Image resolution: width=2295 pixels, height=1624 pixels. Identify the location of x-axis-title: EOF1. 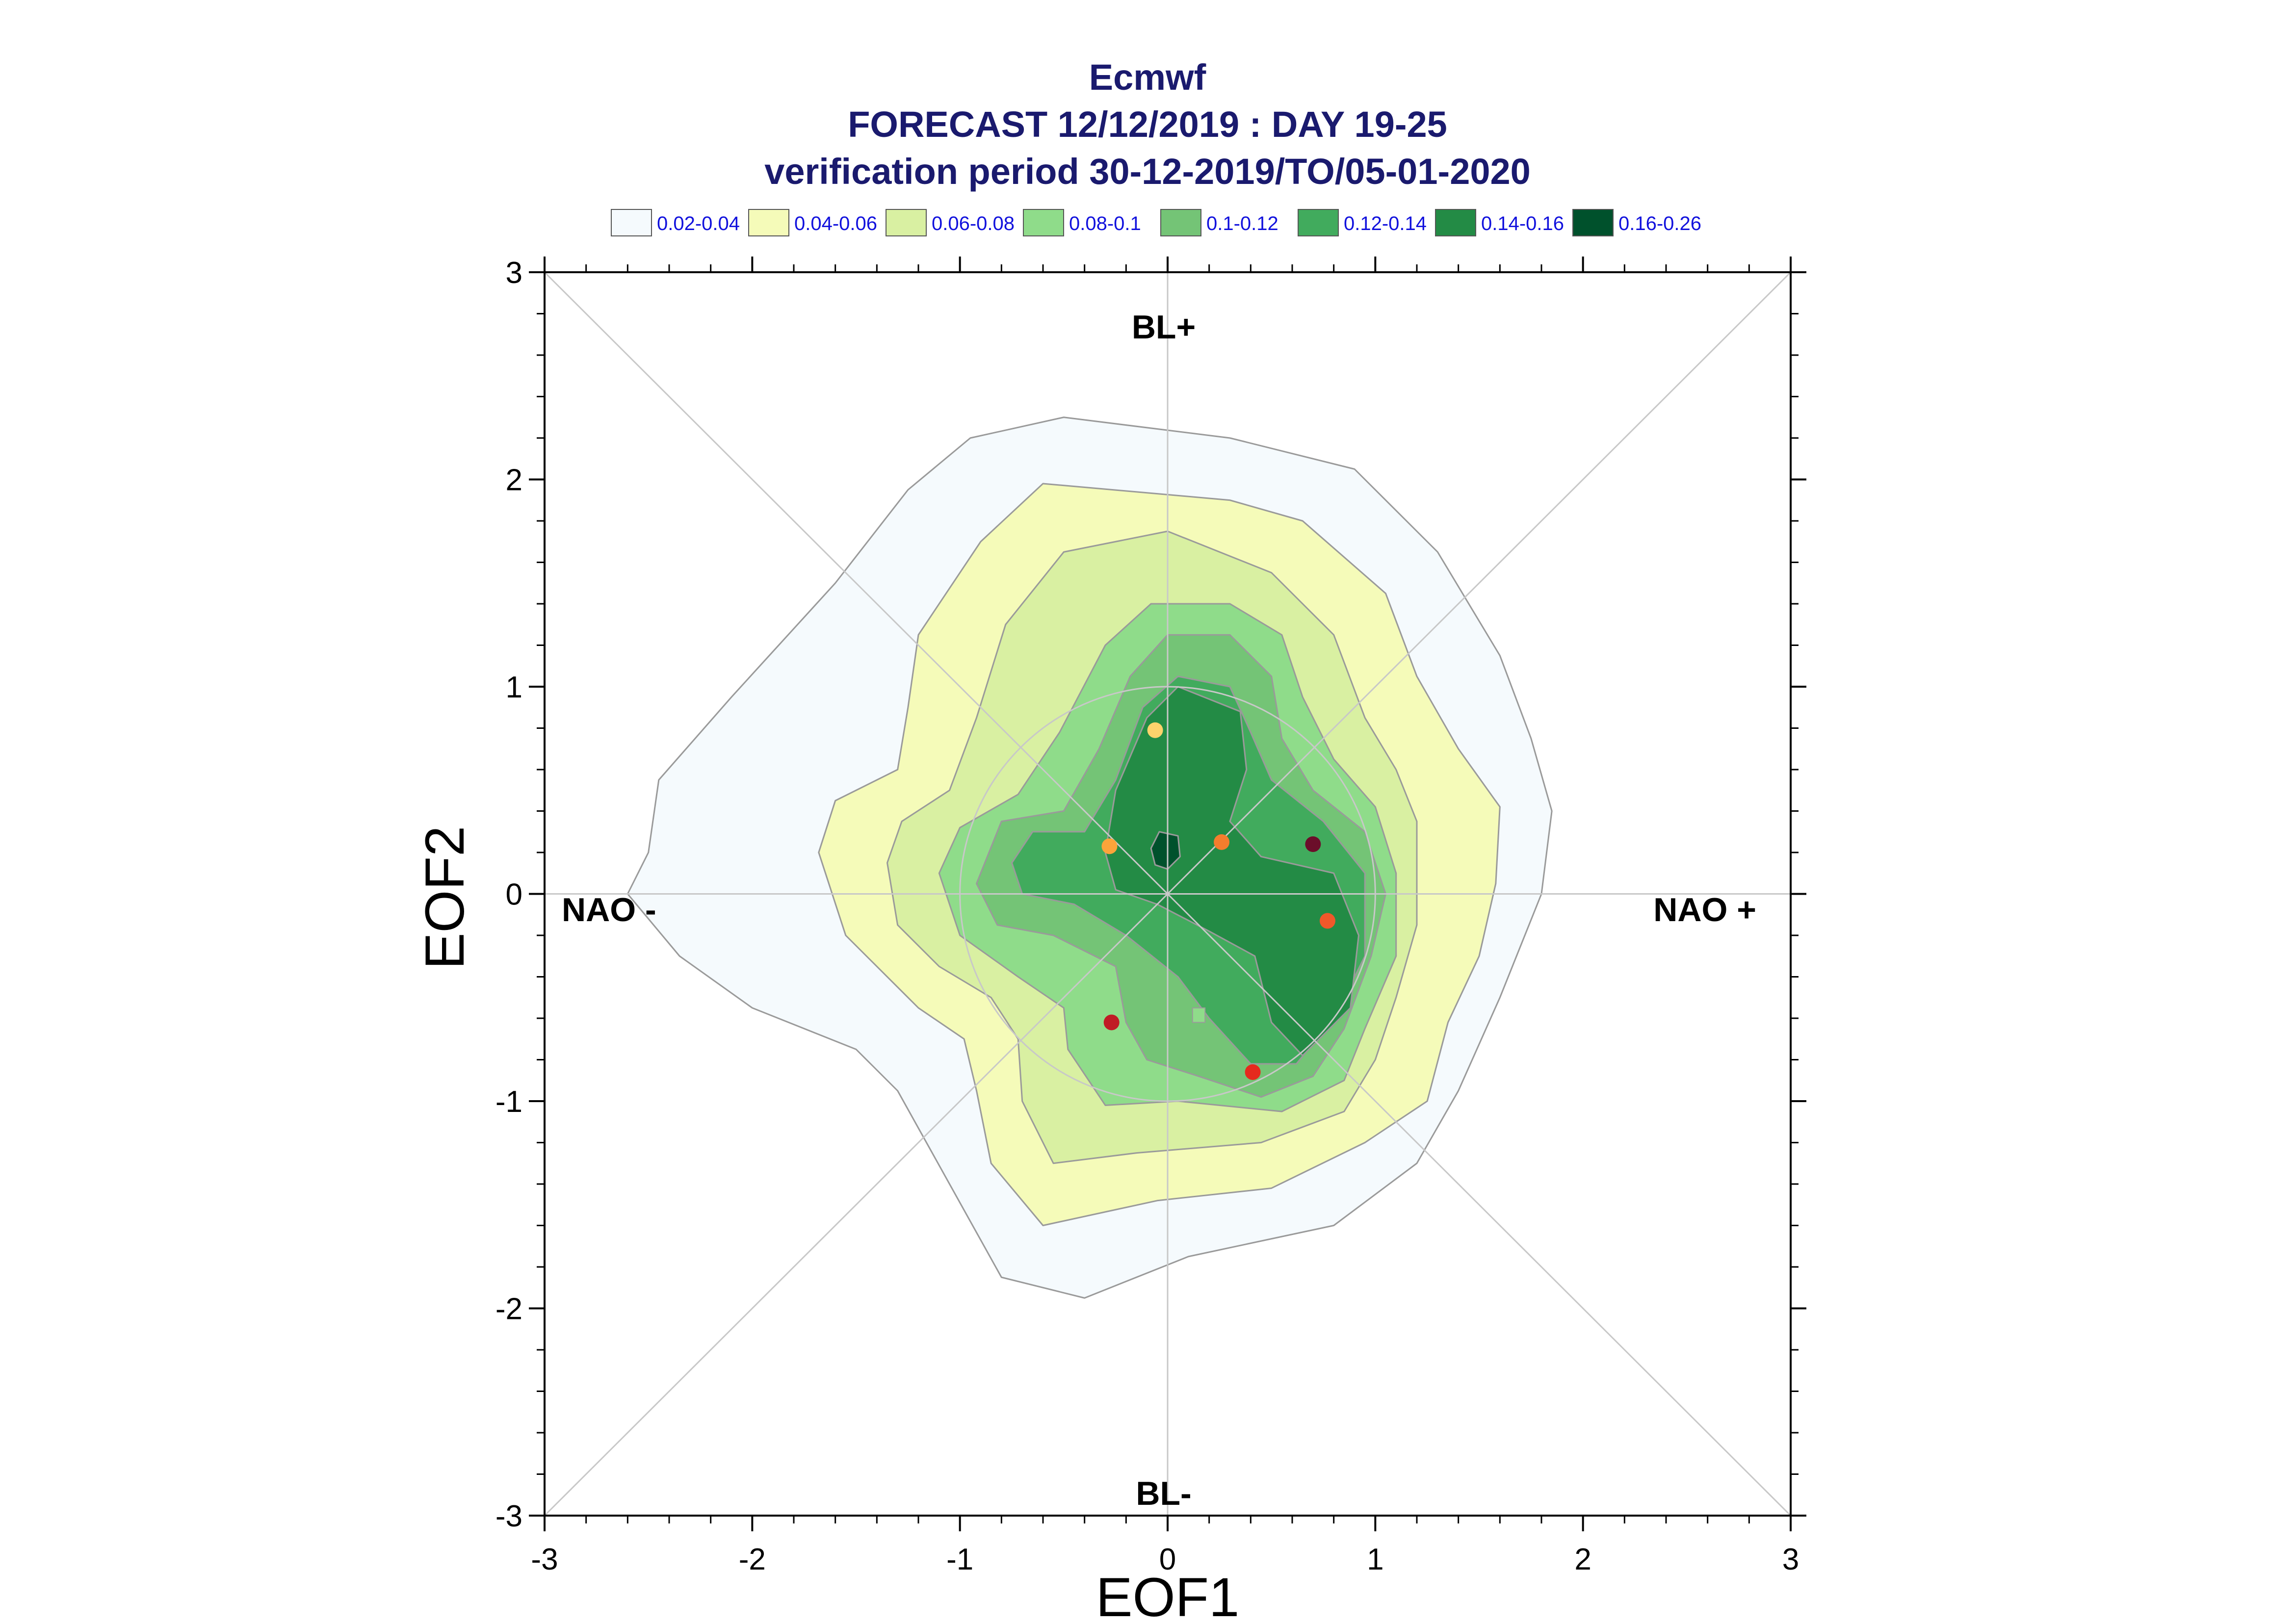
(1168, 1595).